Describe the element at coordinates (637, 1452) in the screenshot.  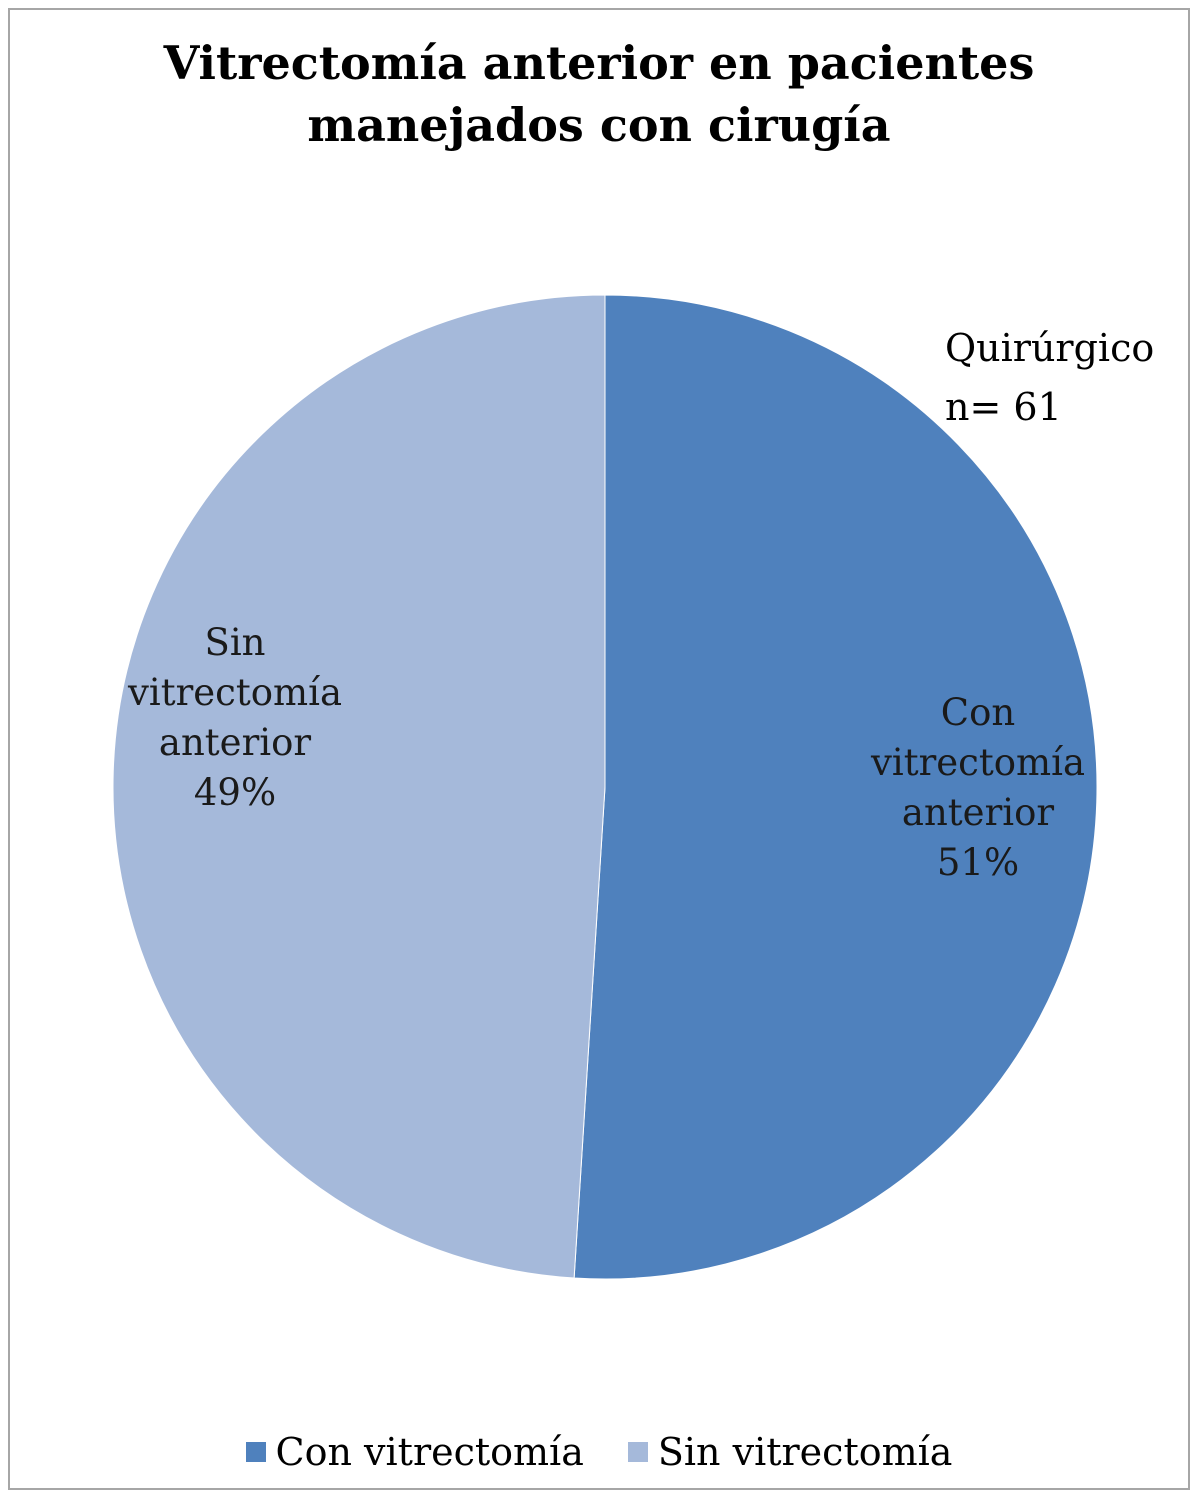
I see `legend-swatch-sin` at that location.